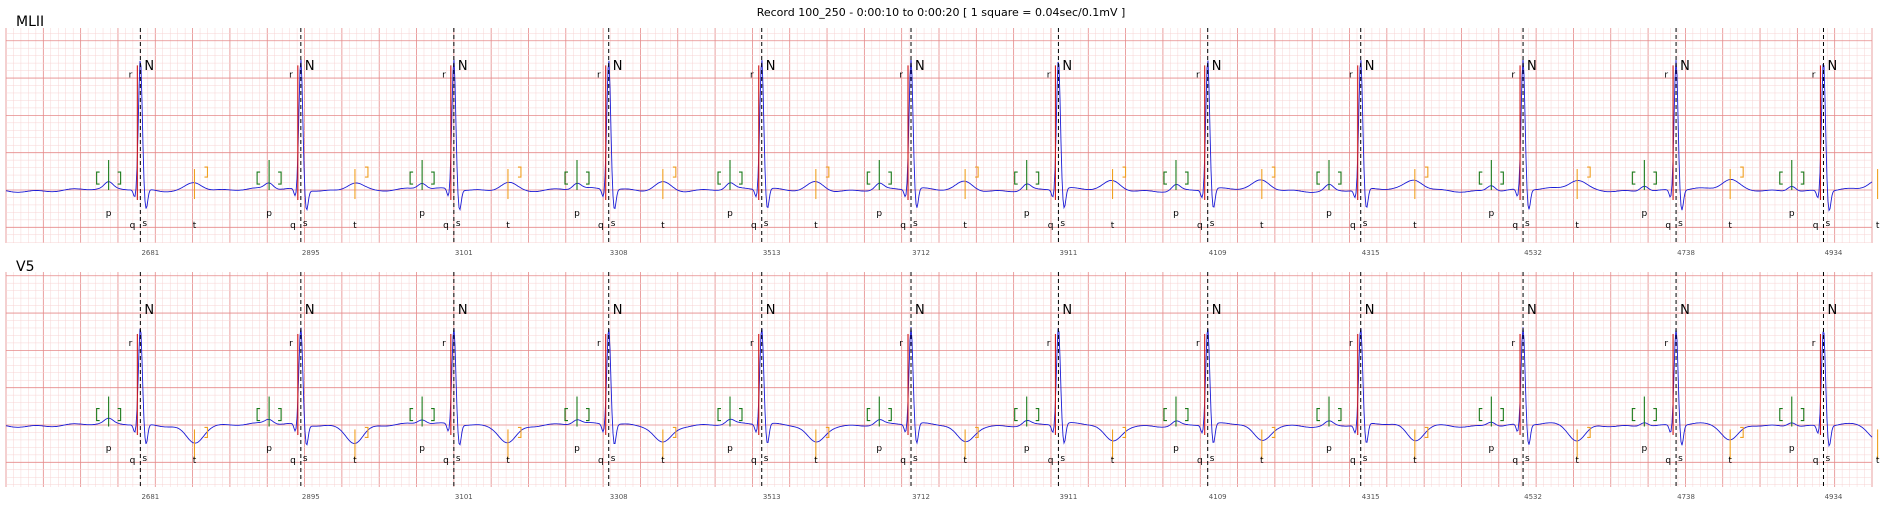  I want to click on beat-annotation: Nr q s p t 3513, so click(773, 386).